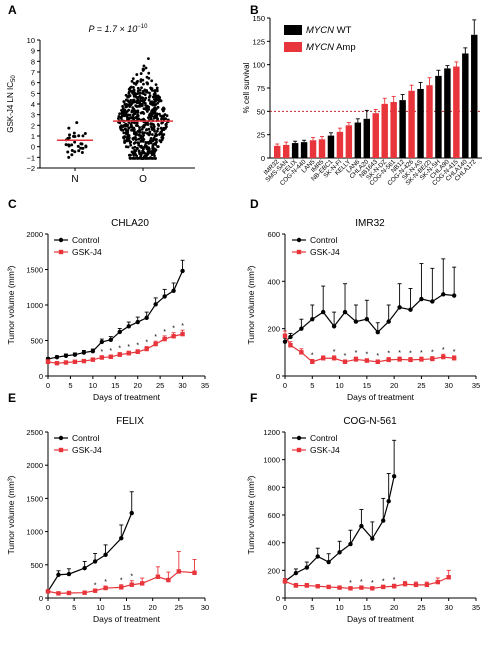  Describe the element at coordinates (31, 40) in the screenshot. I see `y-tick-label: 10` at that location.